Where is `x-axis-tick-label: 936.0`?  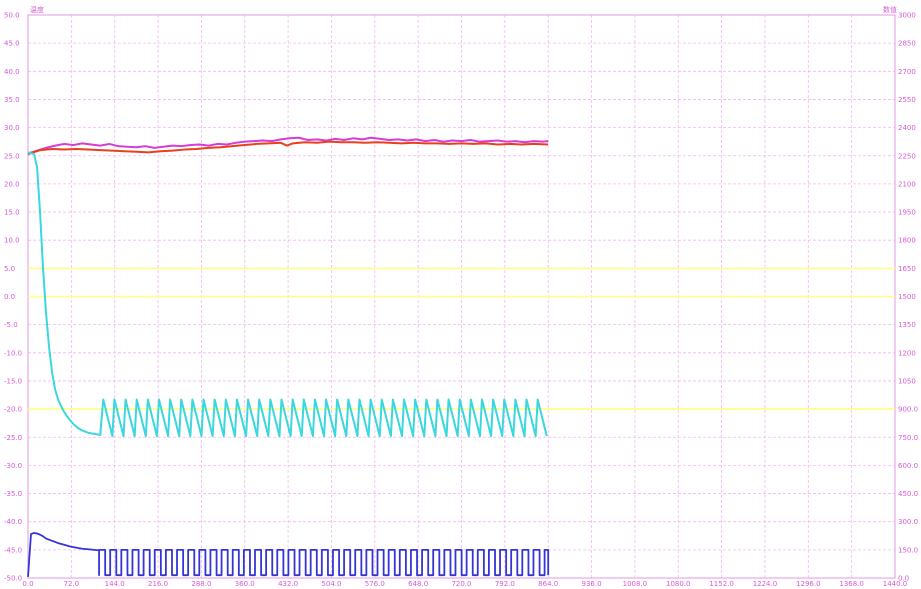 x-axis-tick-label: 936.0 is located at coordinates (592, 584).